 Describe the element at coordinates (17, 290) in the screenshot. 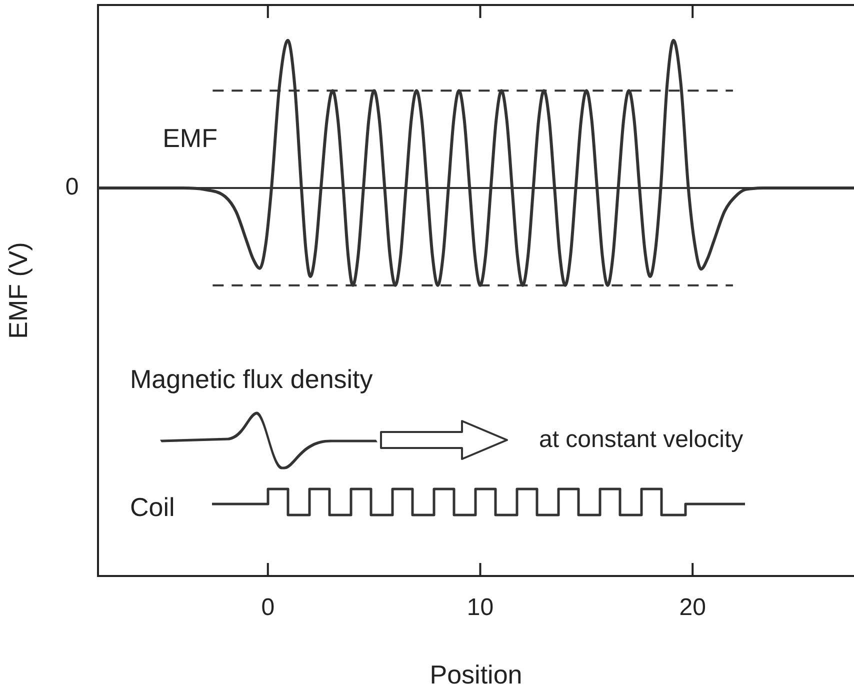

I see `y-axis-title: EMF (V)` at that location.